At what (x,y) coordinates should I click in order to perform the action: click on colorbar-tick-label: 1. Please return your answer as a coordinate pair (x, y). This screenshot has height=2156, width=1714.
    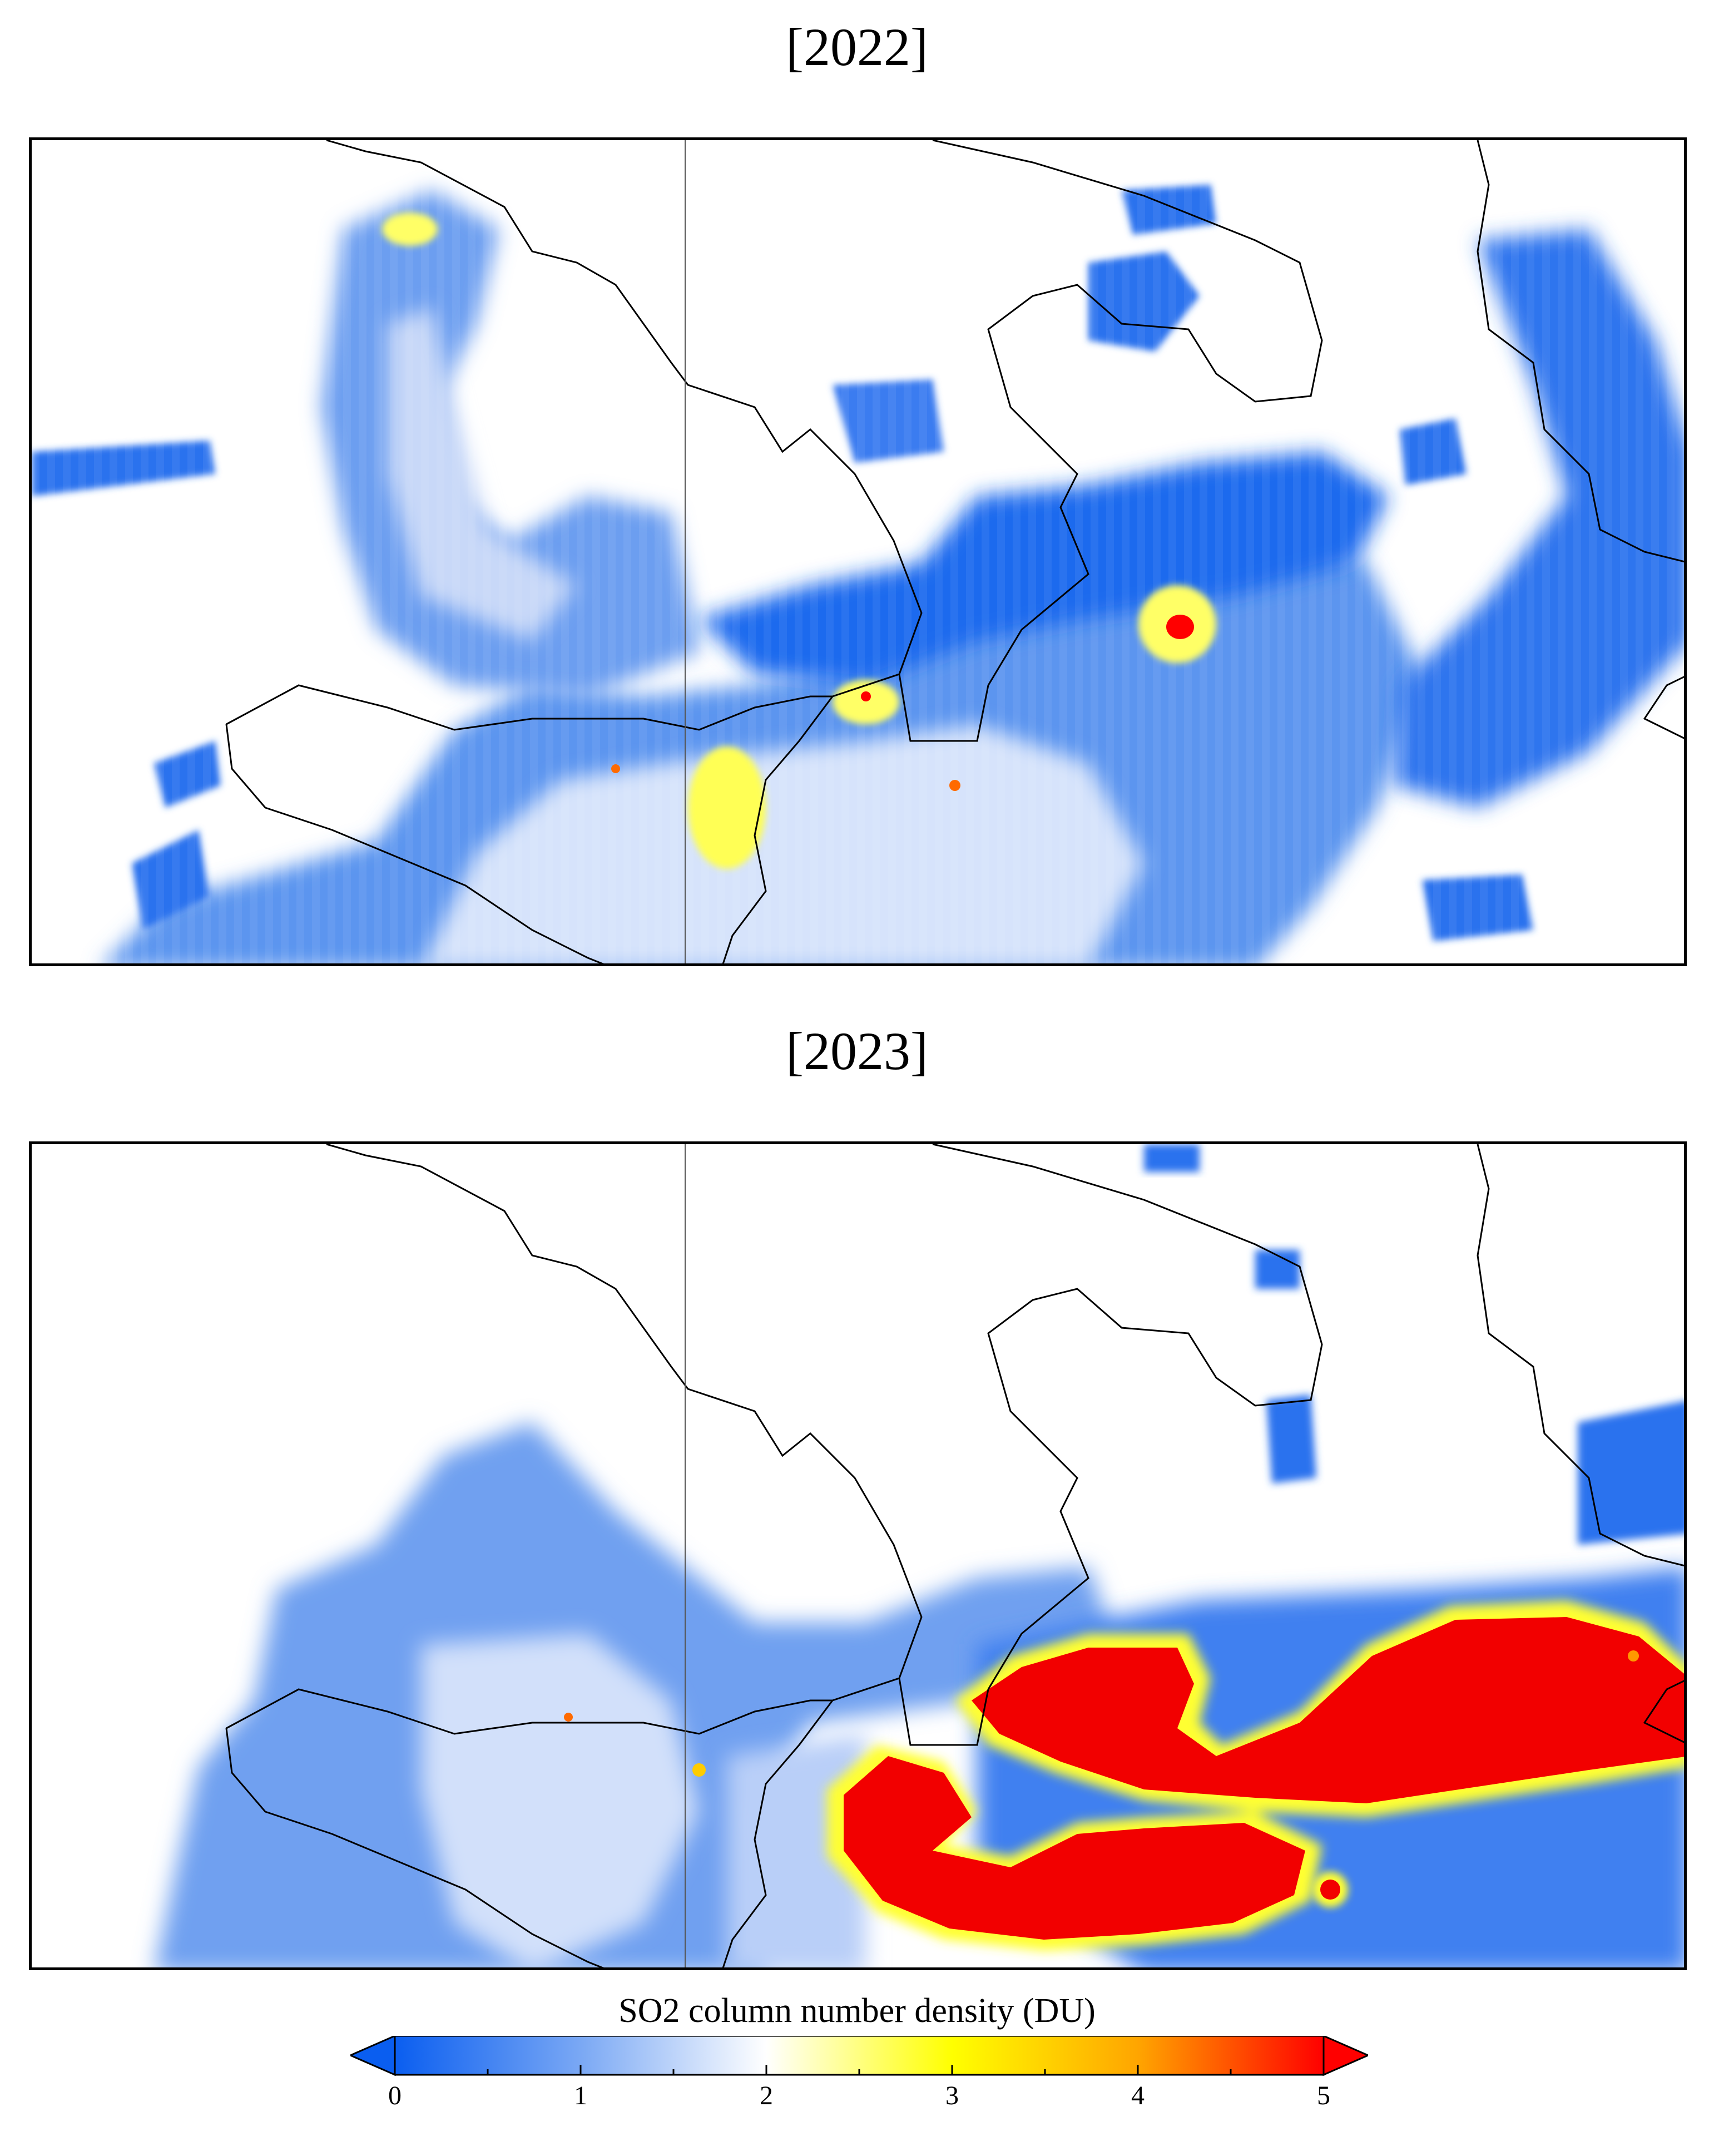
    Looking at the image, I should click on (580, 2095).